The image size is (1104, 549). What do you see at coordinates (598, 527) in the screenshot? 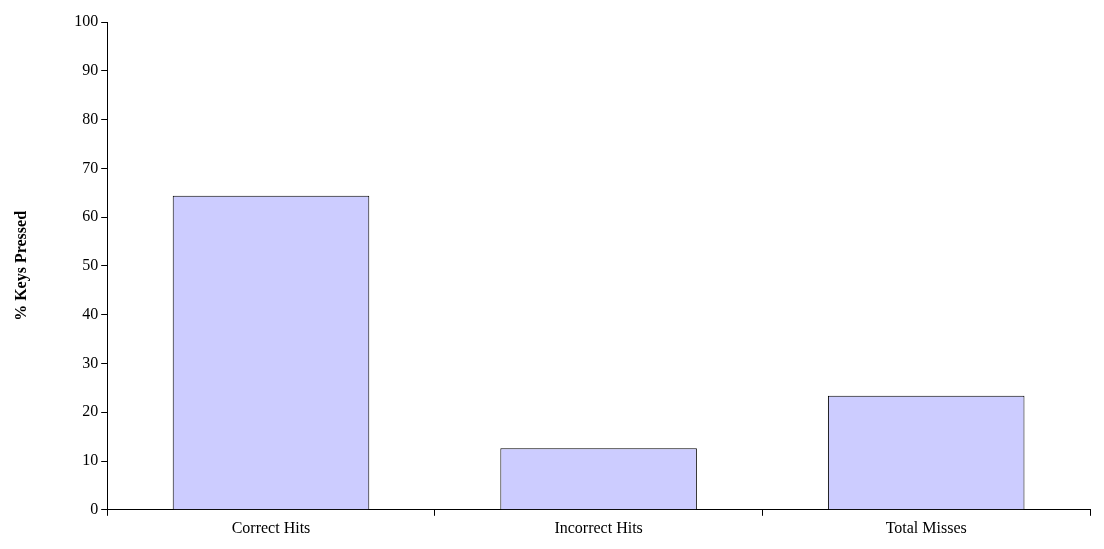
I see `x-tick-label: Incorrect Hits` at bounding box center [598, 527].